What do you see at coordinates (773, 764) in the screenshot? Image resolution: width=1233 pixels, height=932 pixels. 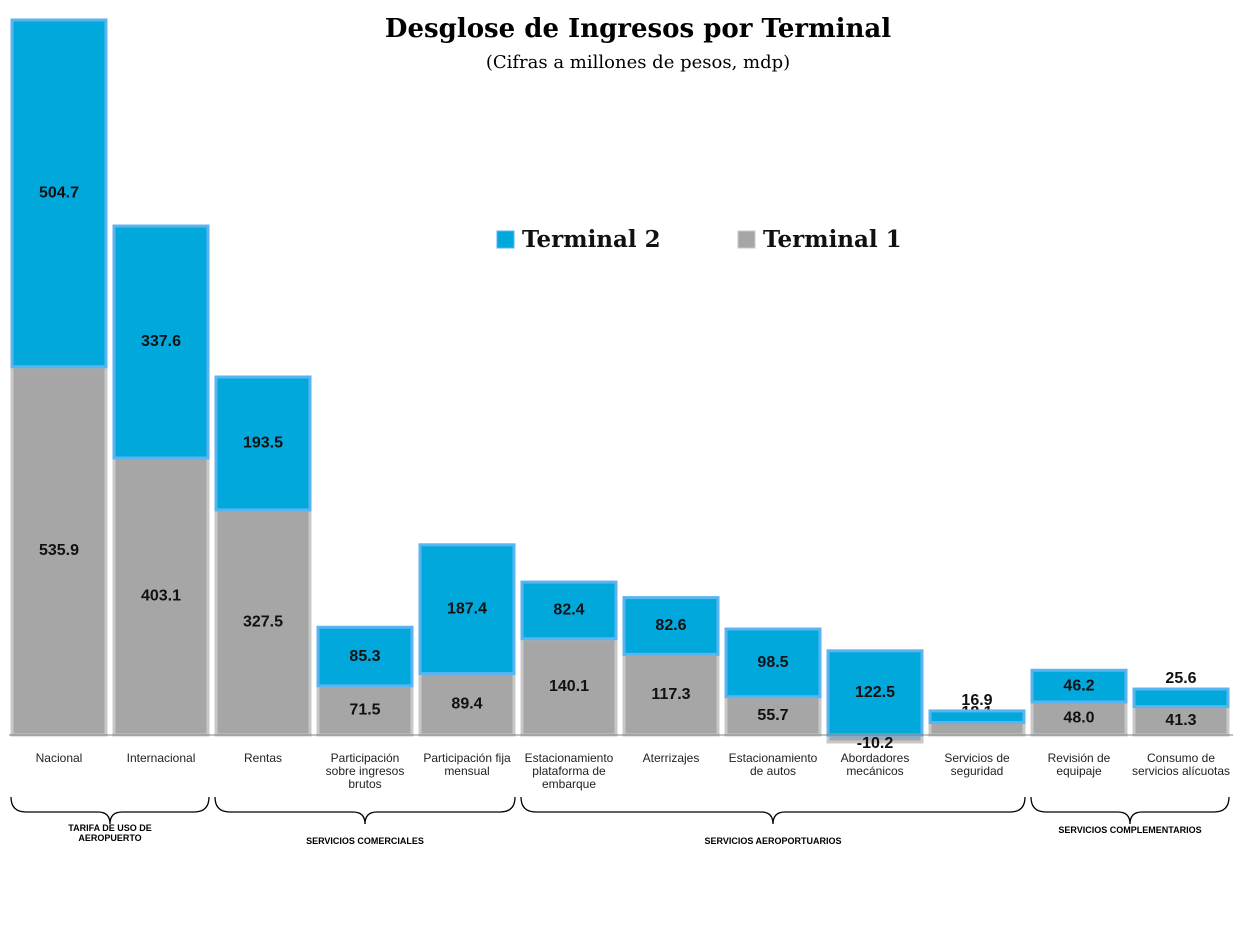 I see `x-tick-label: Estacionamiento de autos` at bounding box center [773, 764].